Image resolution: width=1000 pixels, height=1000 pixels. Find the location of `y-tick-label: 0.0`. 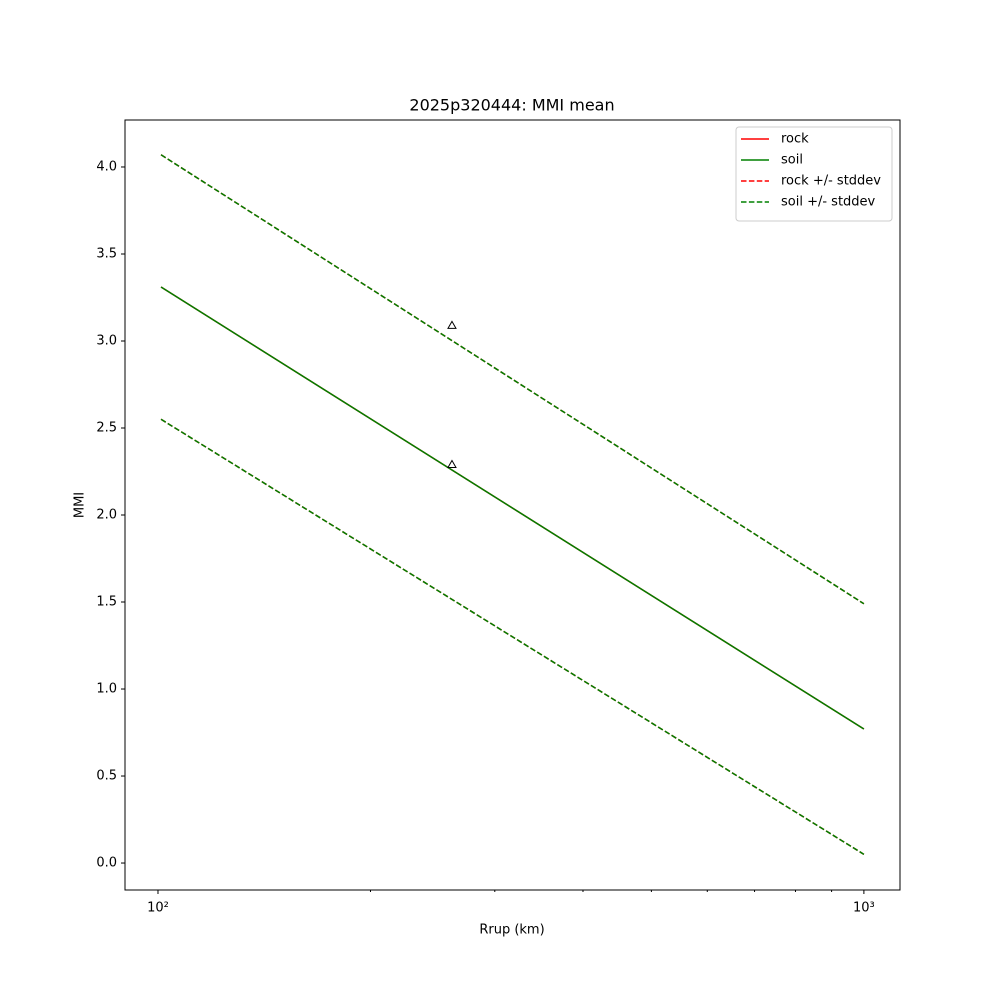

y-tick-label: 0.0 is located at coordinates (106, 863).